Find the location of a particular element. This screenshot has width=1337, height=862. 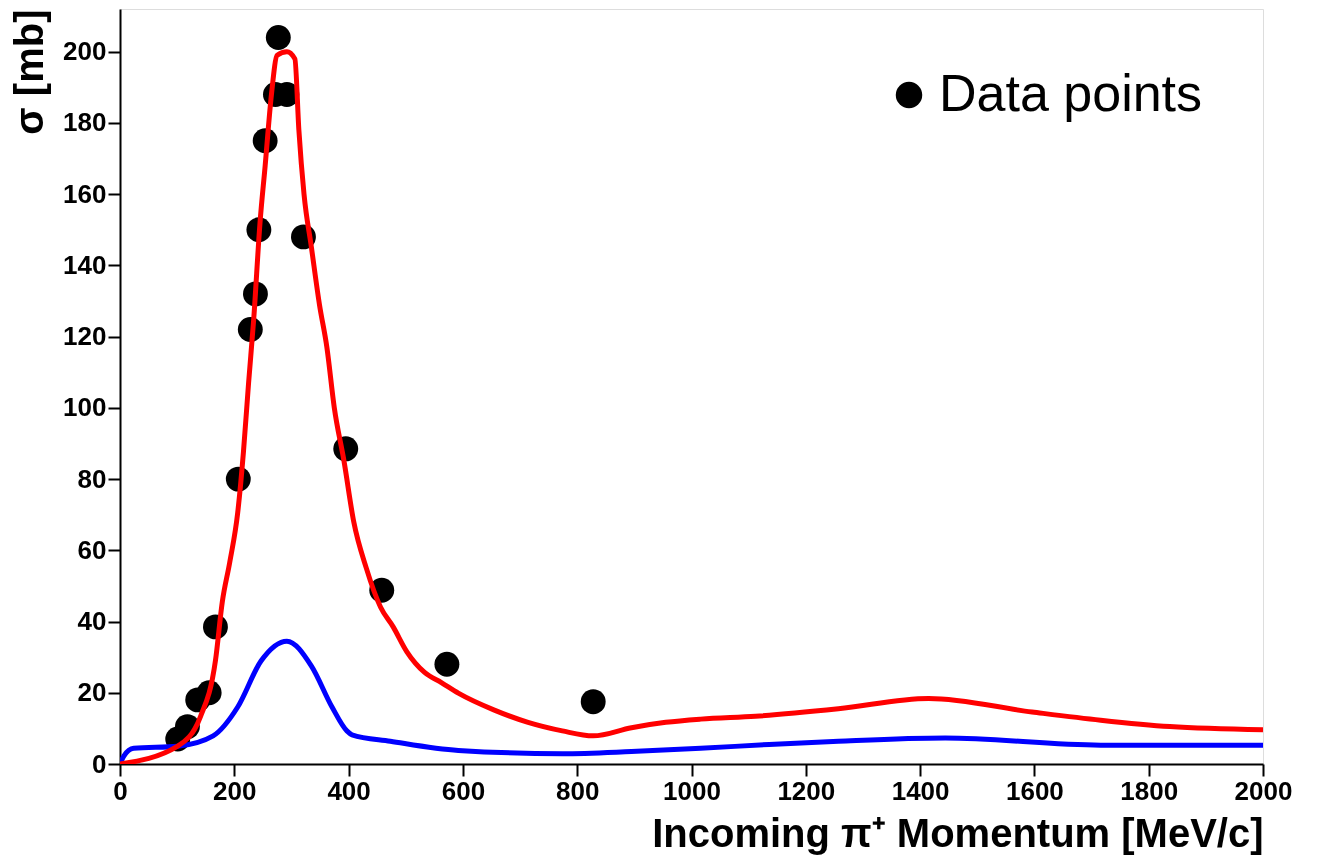

x-tick-label: 1800 is located at coordinates (1149, 790).